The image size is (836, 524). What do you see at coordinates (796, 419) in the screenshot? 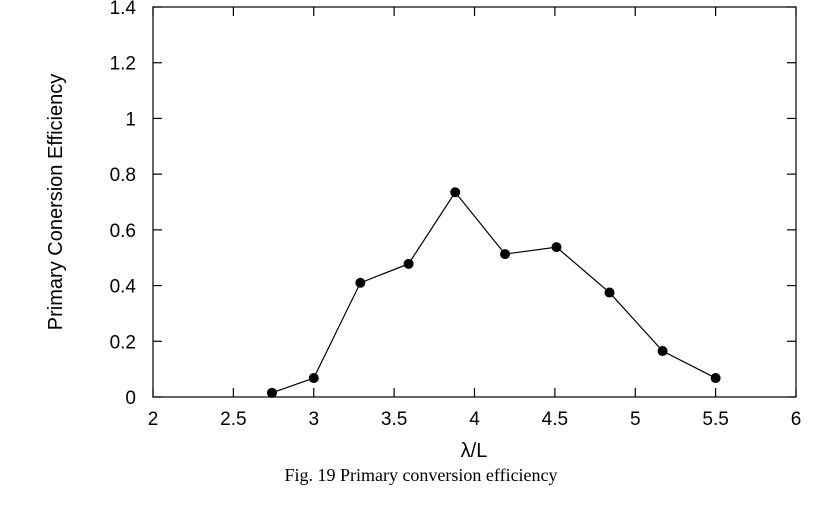
I see `x-tick-label: 6` at bounding box center [796, 419].